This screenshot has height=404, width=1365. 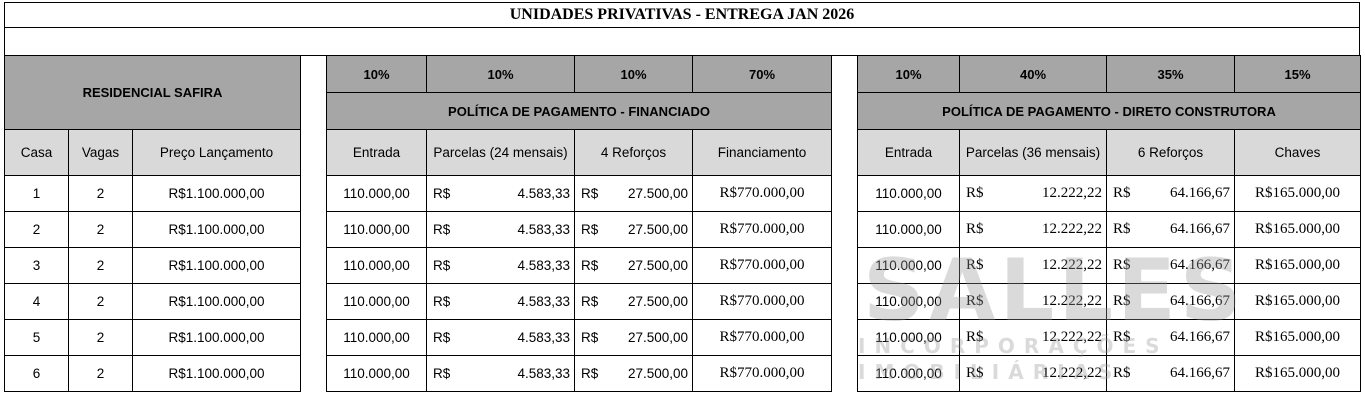 I want to click on table-row: 1 2 R$1.100.000,00, so click(x=153, y=193).